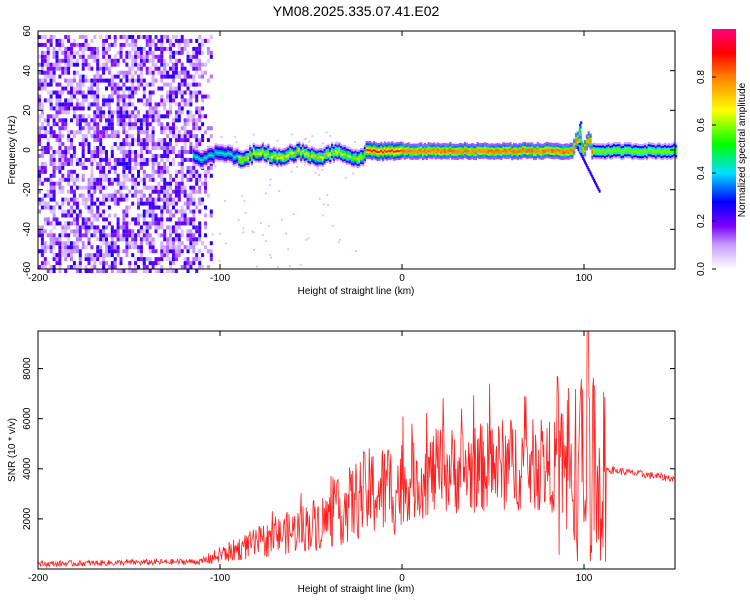 The image size is (750, 600). What do you see at coordinates (27, 110) in the screenshot?
I see `y-tick-label: 20` at bounding box center [27, 110].